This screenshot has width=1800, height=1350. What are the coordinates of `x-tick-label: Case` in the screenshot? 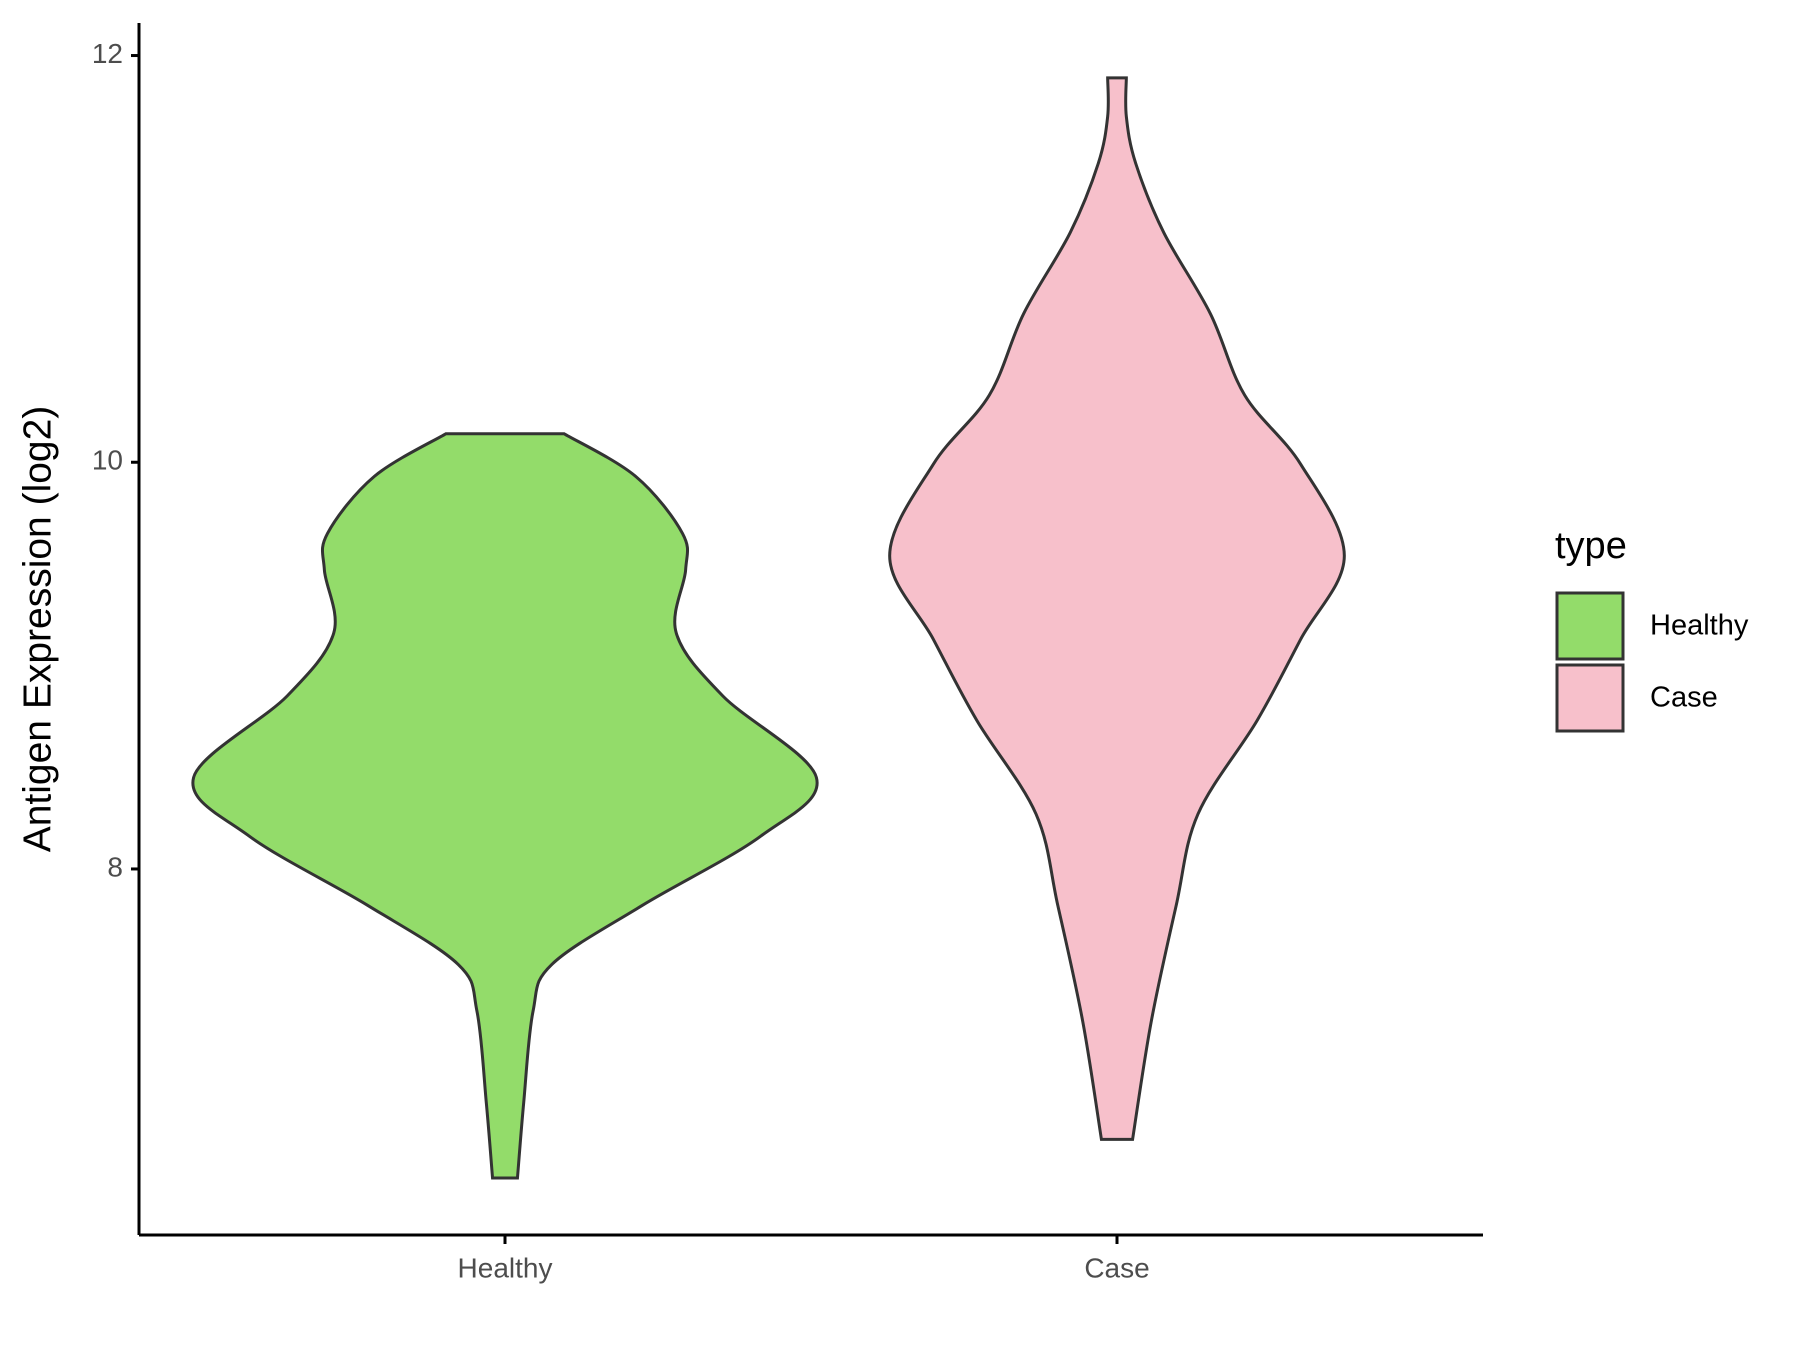 It's located at (1116, 1267).